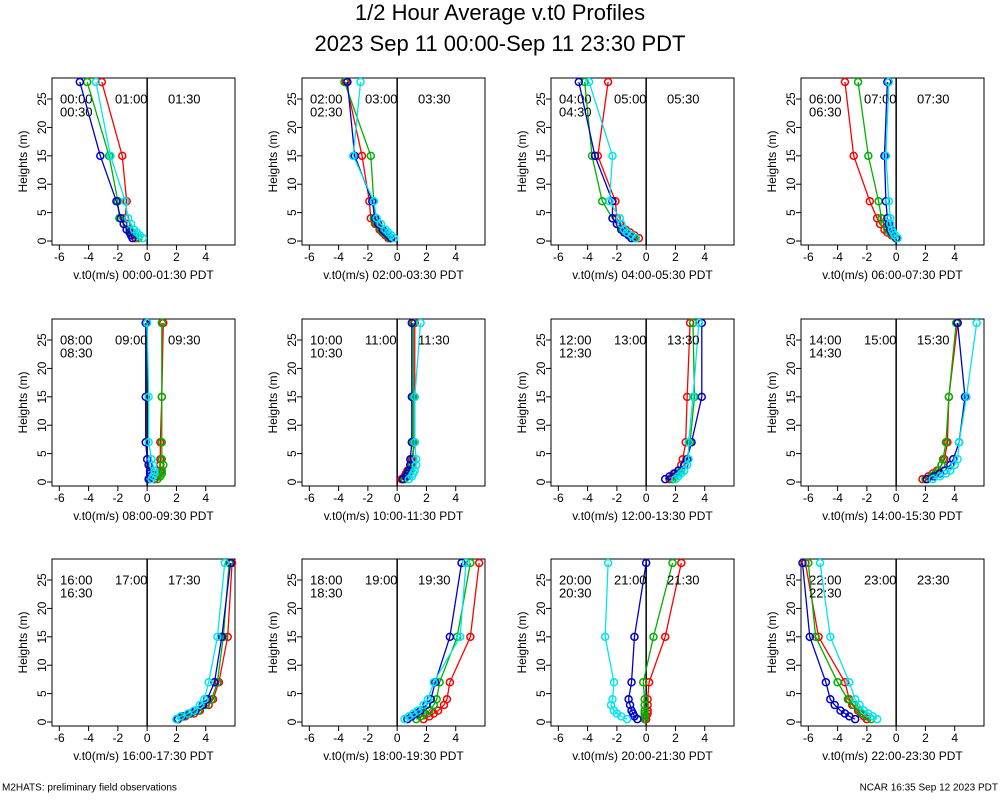 The height and width of the screenshot is (800, 1000). Describe the element at coordinates (825, 352) in the screenshot. I see `legend-label: 14:30` at that location.